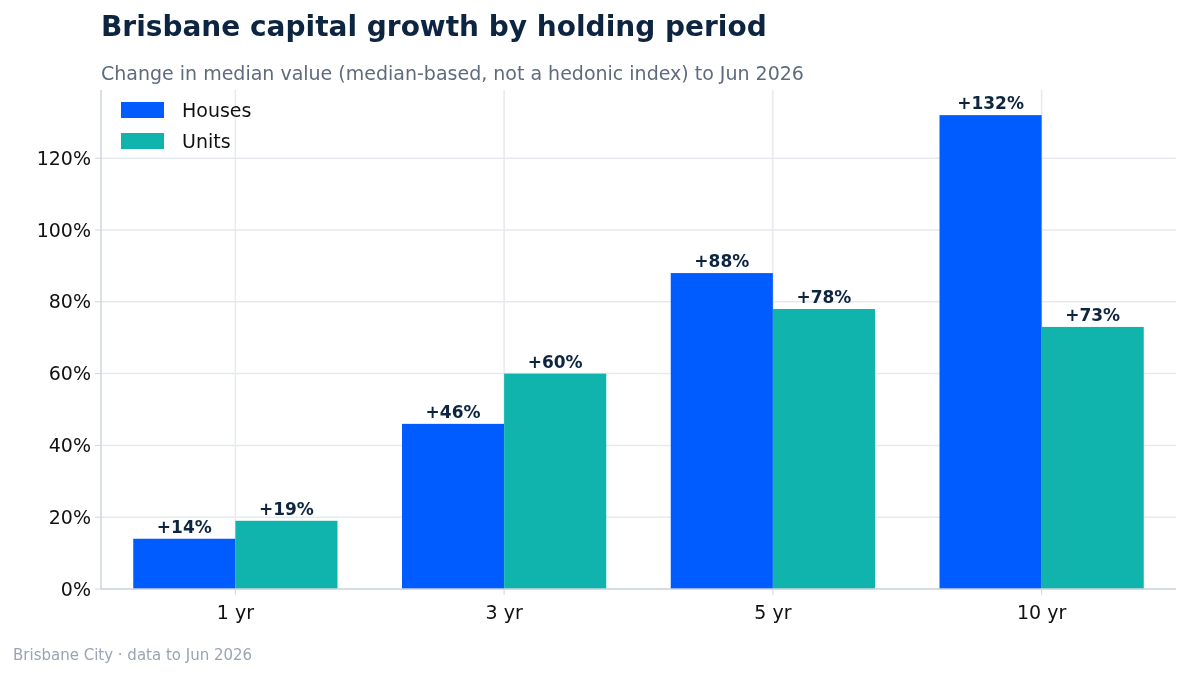  What do you see at coordinates (434, 26) in the screenshot?
I see `chart-title: Brisbane capital growth by holding period` at bounding box center [434, 26].